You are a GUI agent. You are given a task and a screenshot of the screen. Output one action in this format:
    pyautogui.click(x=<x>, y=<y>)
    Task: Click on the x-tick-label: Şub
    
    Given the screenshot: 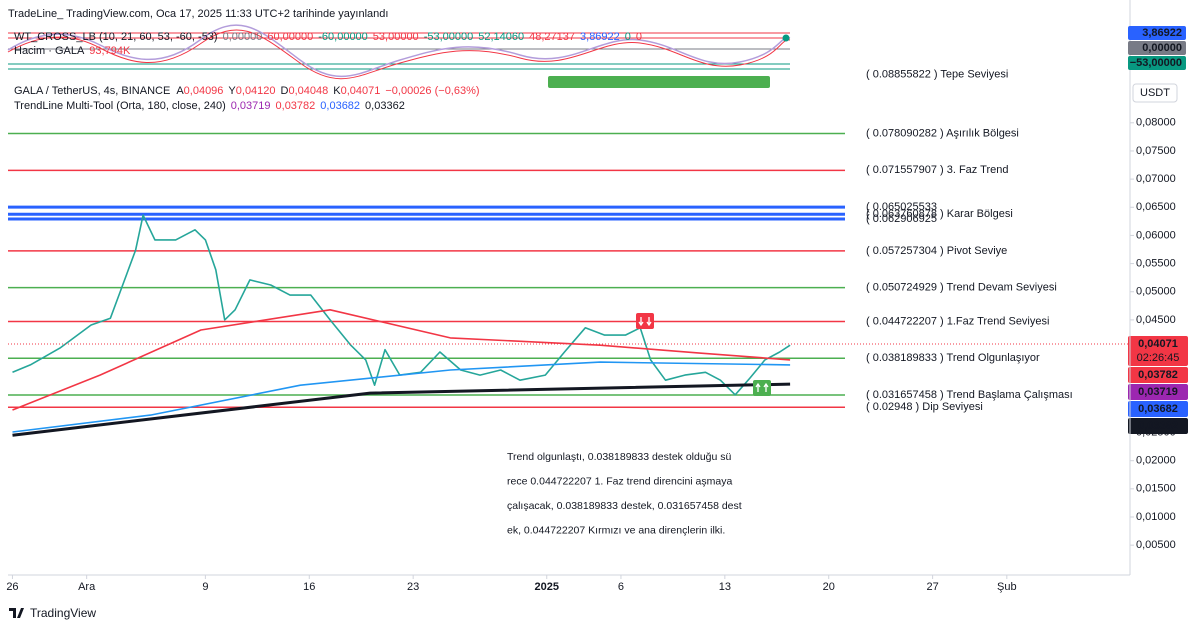 What is the action you would take?
    pyautogui.click(x=1007, y=587)
    